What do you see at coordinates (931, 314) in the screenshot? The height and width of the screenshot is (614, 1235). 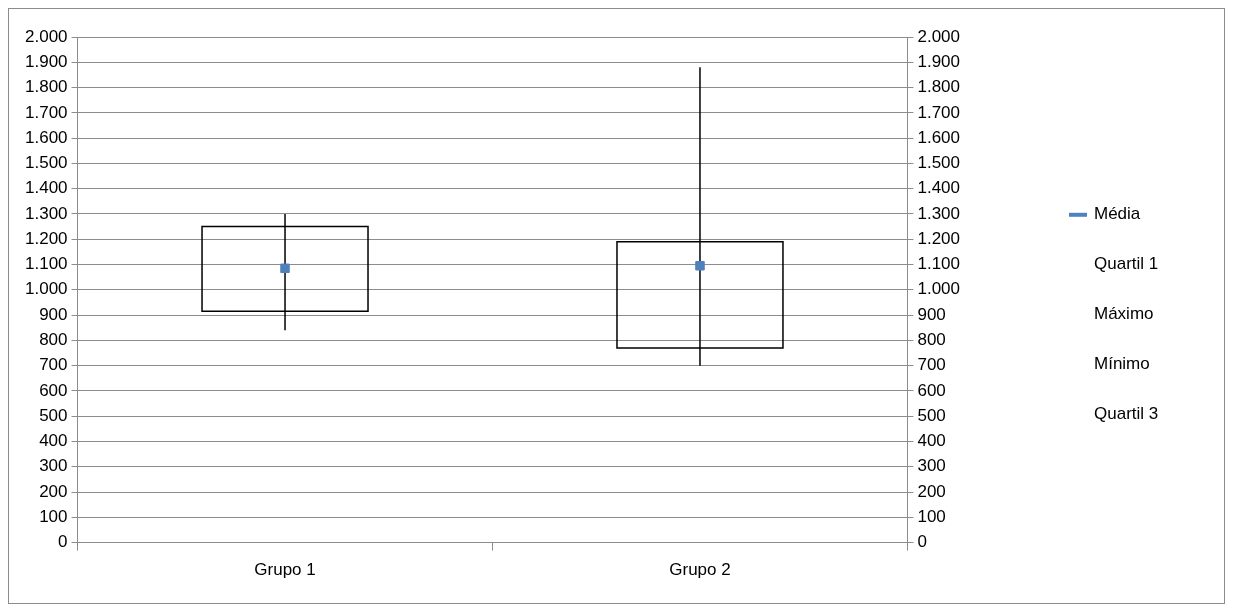 I see `y2-tick-label: 900` at bounding box center [931, 314].